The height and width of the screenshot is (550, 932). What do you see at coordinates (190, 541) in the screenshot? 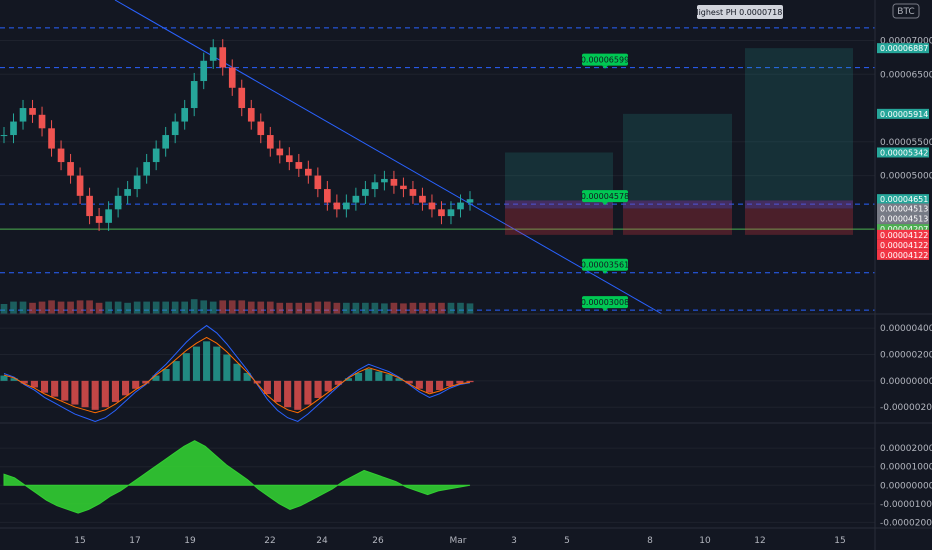
I see `time-tick-label: 19` at bounding box center [190, 541].